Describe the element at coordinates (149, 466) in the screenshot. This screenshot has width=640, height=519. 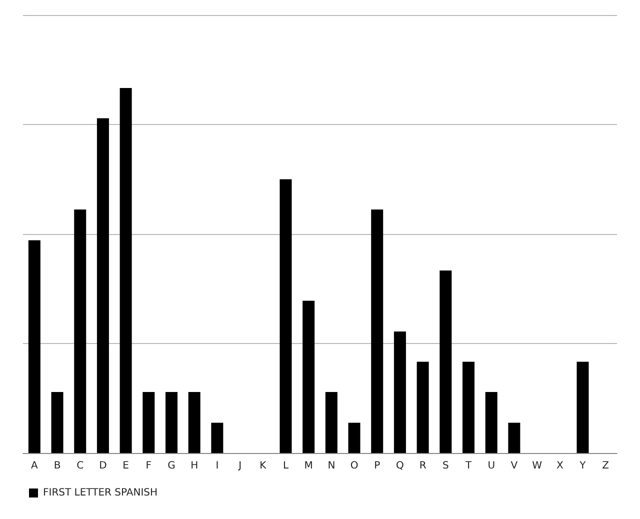
I see `x-tick-label: F` at that location.